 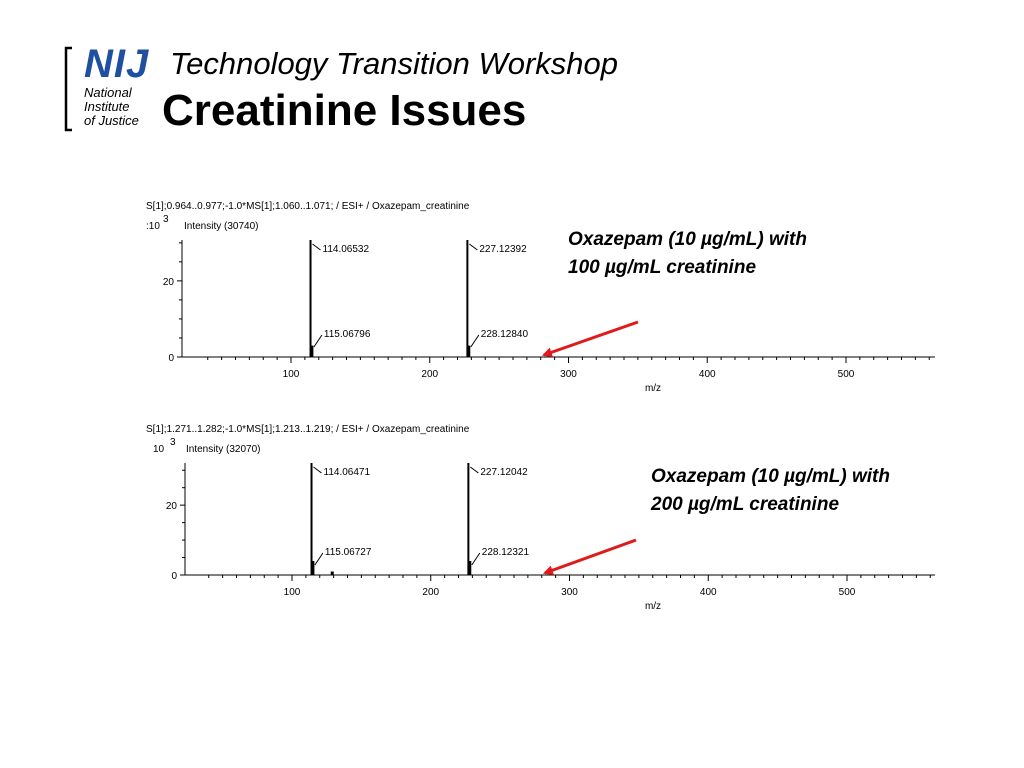 What do you see at coordinates (846, 374) in the screenshot?
I see `panel-1-x-tick-label: 500` at bounding box center [846, 374].